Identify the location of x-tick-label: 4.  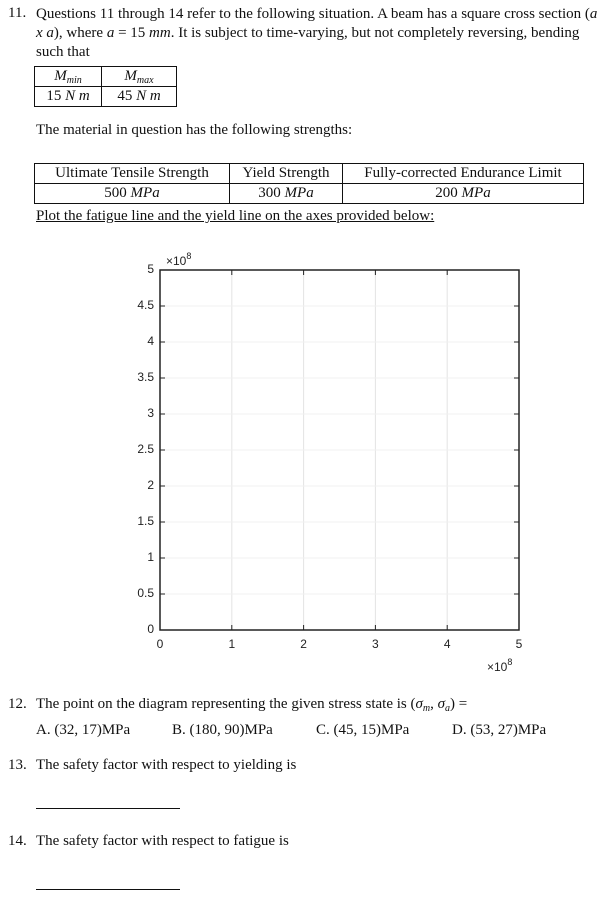
(447, 644).